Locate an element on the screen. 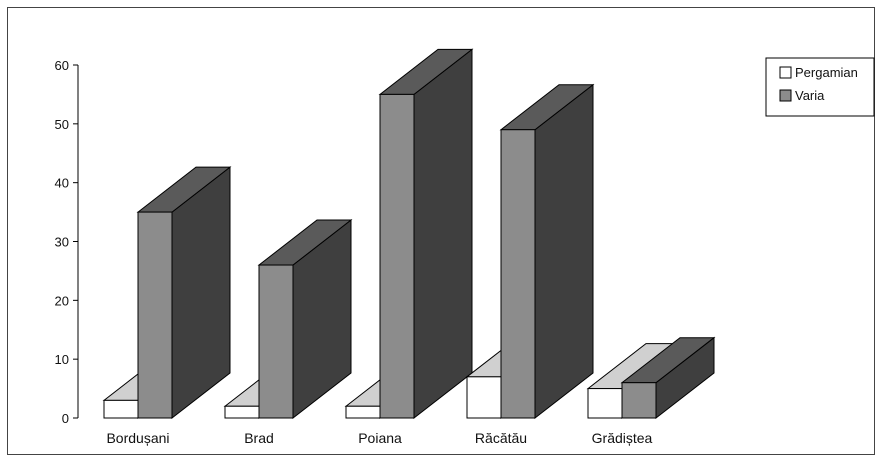  bar-varia-r-c-t-u is located at coordinates (547, 251).